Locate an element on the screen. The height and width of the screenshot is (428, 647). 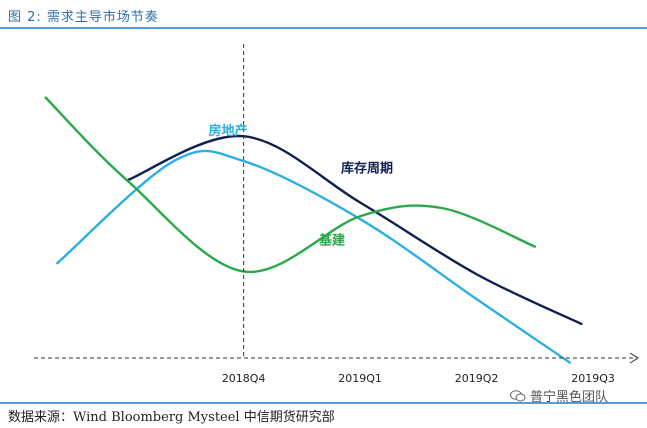
x-tick-labels: 2018Q4 2019Q1 2019Q2 2019Q3 is located at coordinates (418, 378).